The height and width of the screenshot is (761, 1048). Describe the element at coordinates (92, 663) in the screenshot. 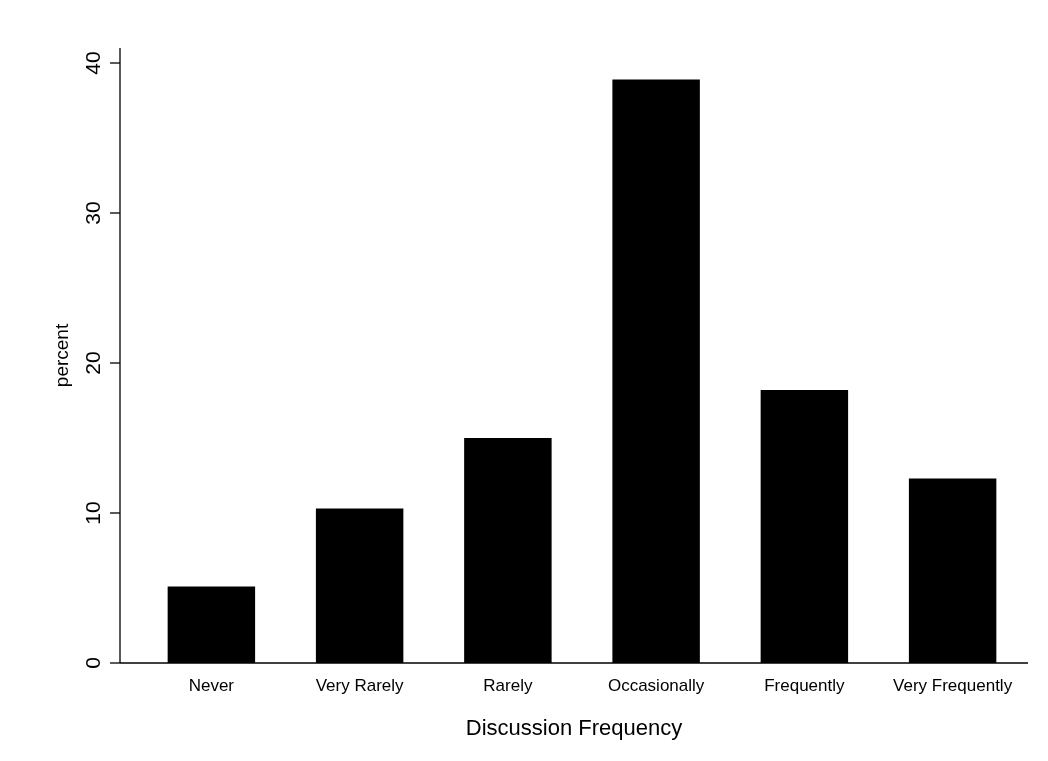

I see `y-tick-label: 0` at that location.